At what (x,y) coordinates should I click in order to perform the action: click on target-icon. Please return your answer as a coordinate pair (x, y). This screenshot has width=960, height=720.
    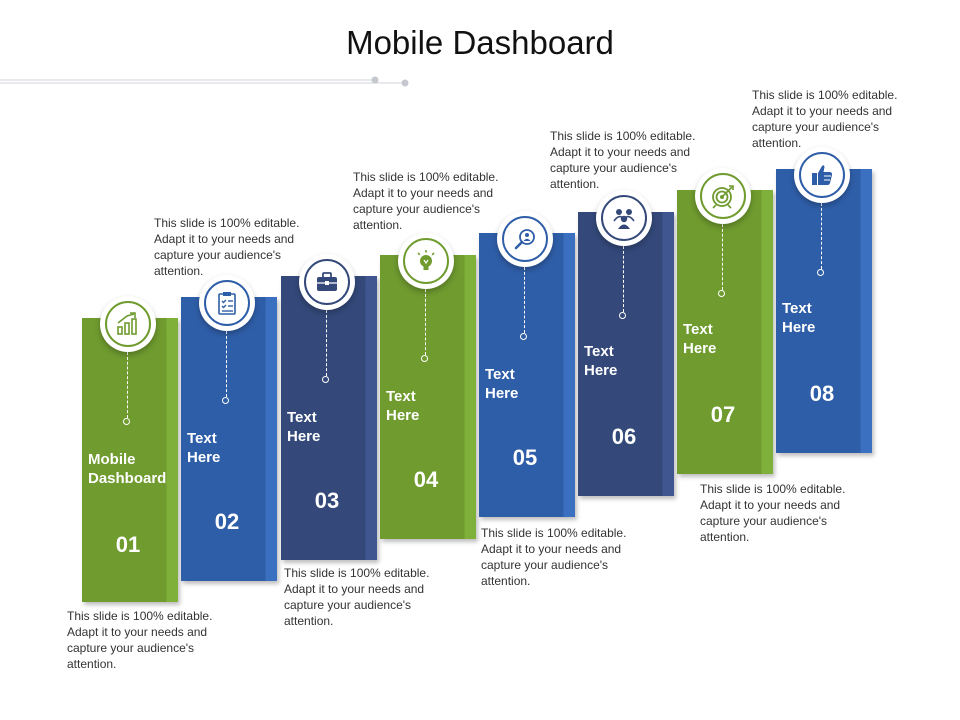
    Looking at the image, I should click on (723, 196).